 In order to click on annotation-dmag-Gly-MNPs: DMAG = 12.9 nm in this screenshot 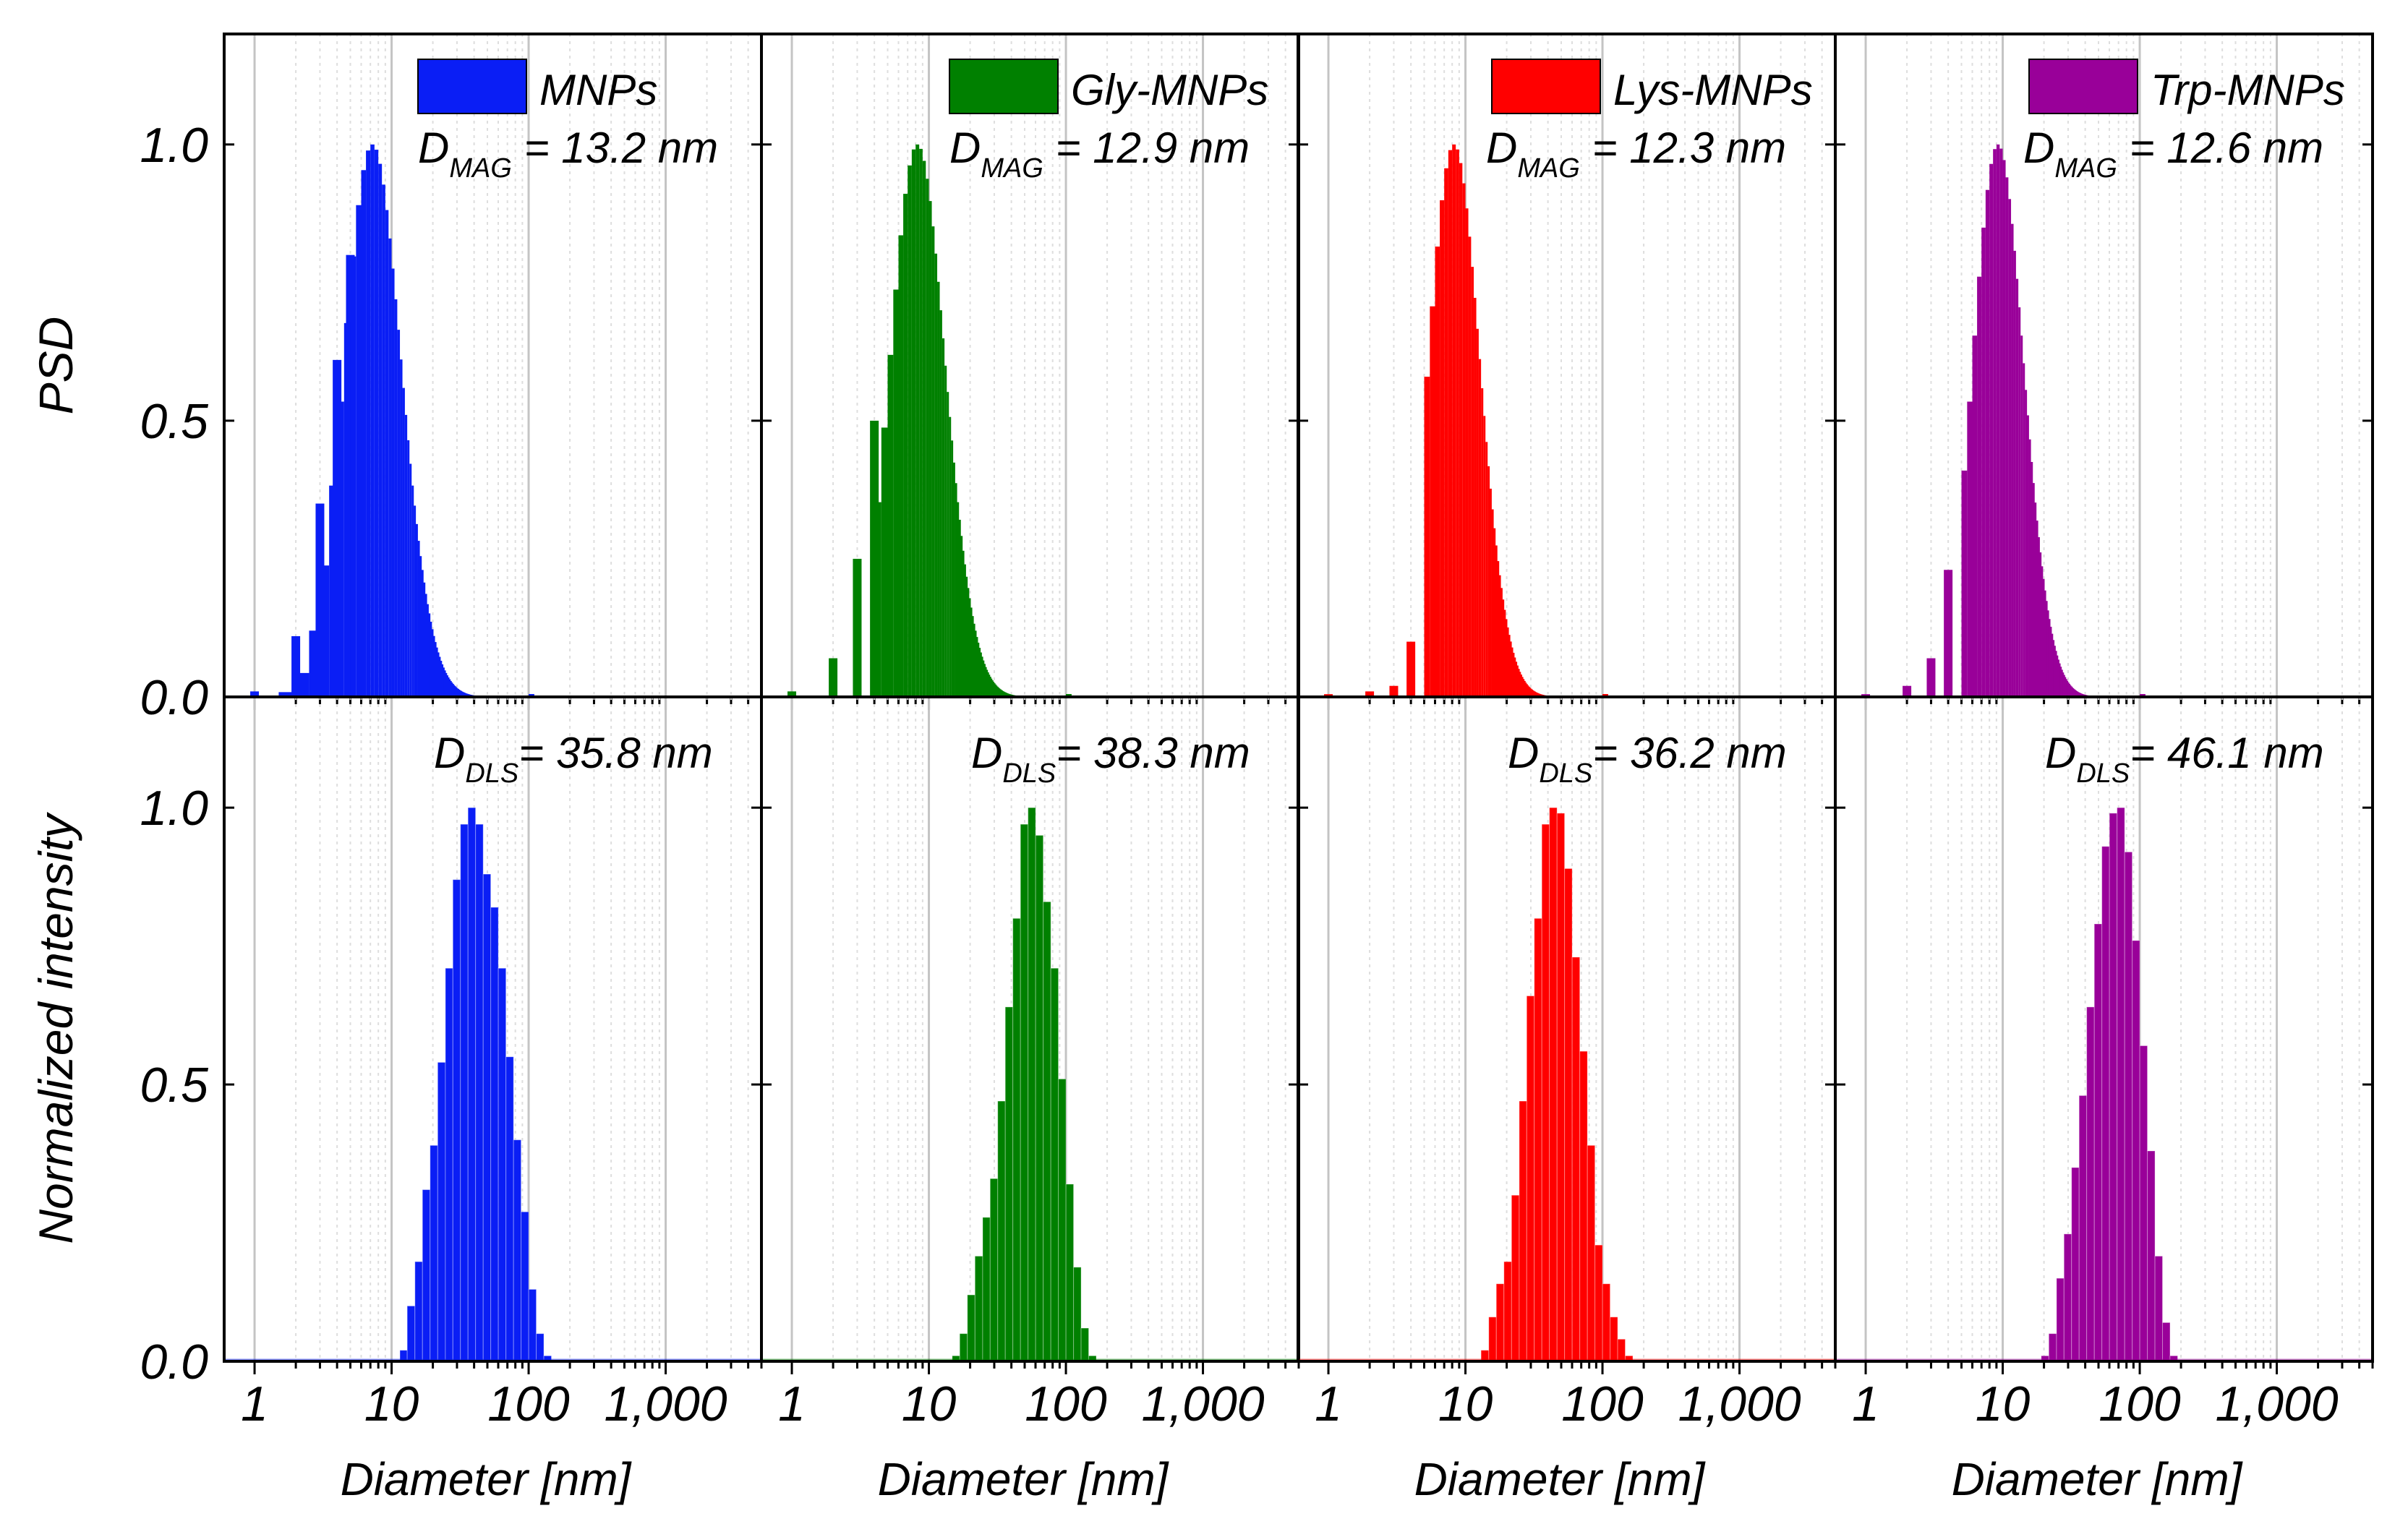, I will do `click(1099, 154)`.